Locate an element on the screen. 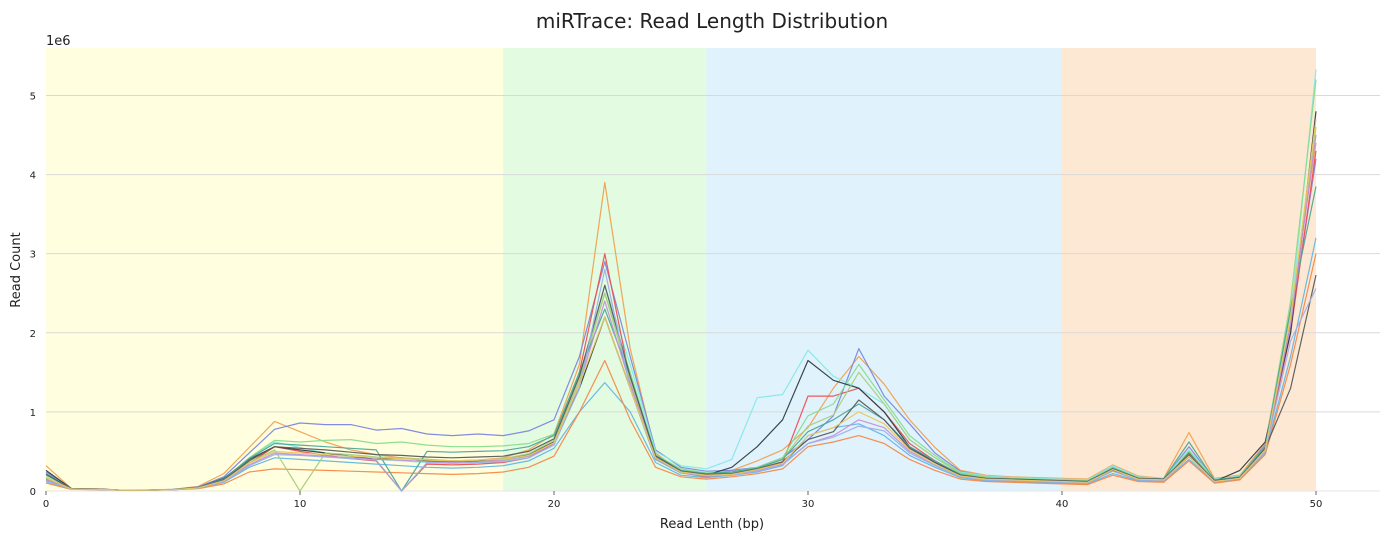 Image resolution: width=1389 pixels, height=540 pixels. y-tick-label-5: 5 is located at coordinates (33, 96).